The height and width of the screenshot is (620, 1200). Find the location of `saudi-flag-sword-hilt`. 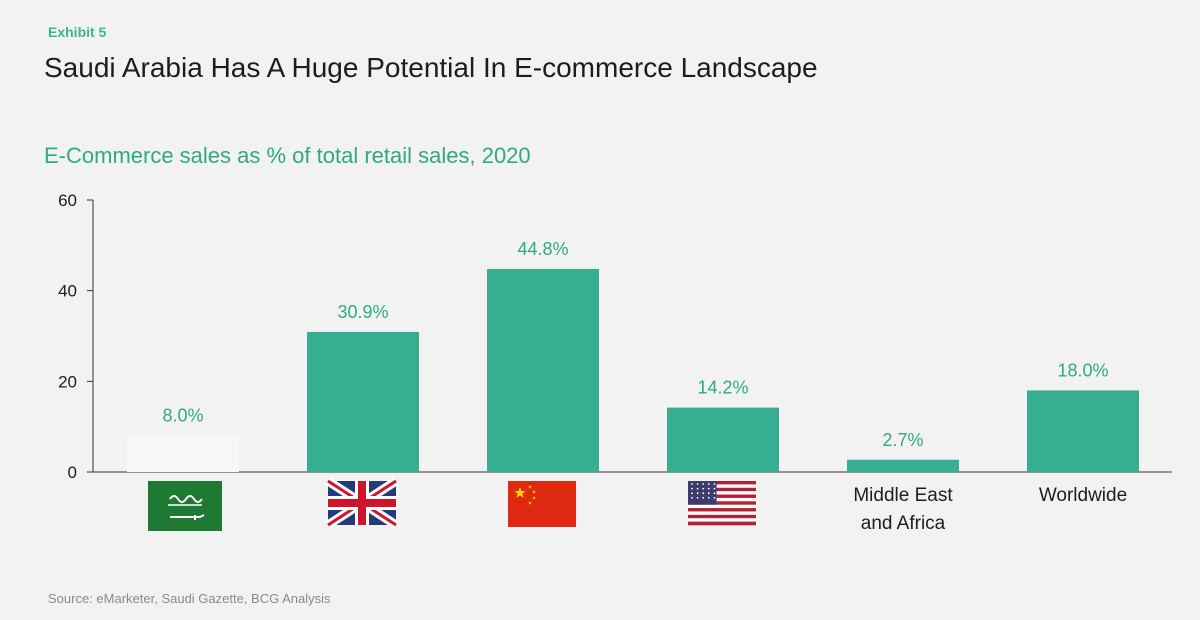

saudi-flag-sword-hilt is located at coordinates (195, 517).